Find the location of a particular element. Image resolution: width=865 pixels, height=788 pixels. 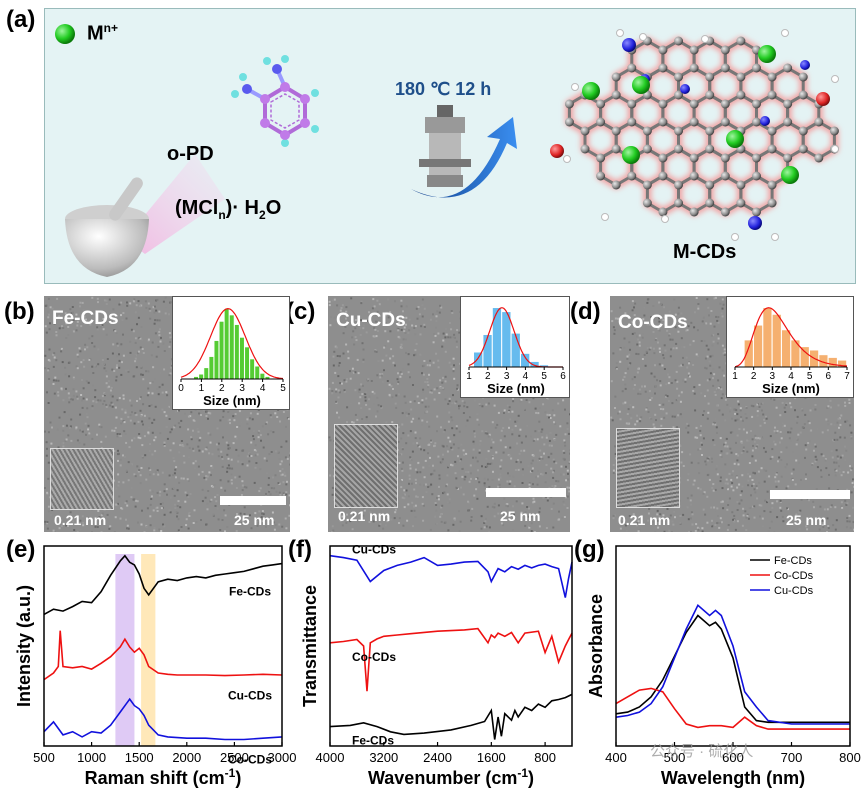

histogram-bar is located at coordinates (252, 369).